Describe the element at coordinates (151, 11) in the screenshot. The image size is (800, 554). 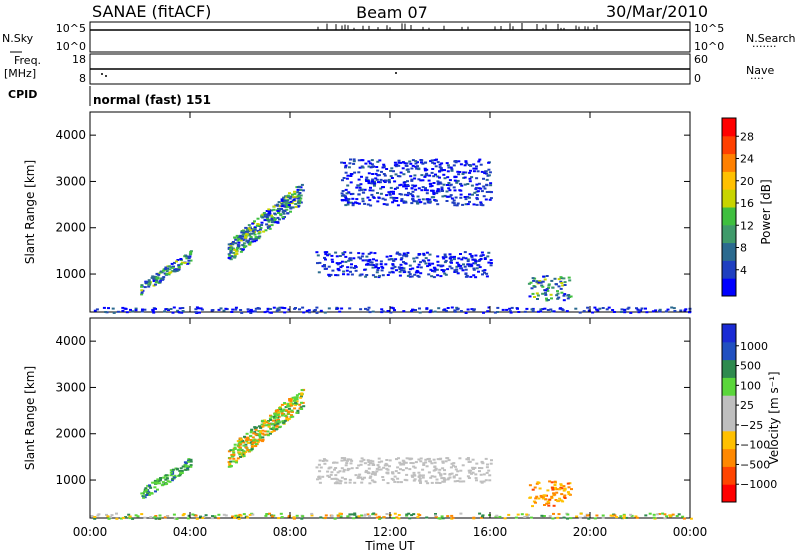
I see `station-title: SANAE (fitACF)` at that location.